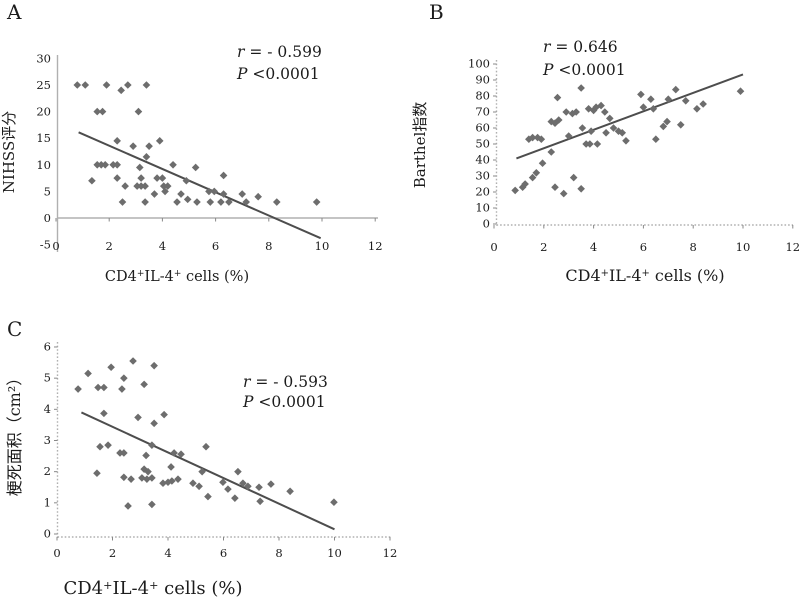 The height and width of the screenshot is (606, 799). Describe the element at coordinates (580, 47) in the screenshot. I see `correlation-r-annotation: r = 0.646` at that location.